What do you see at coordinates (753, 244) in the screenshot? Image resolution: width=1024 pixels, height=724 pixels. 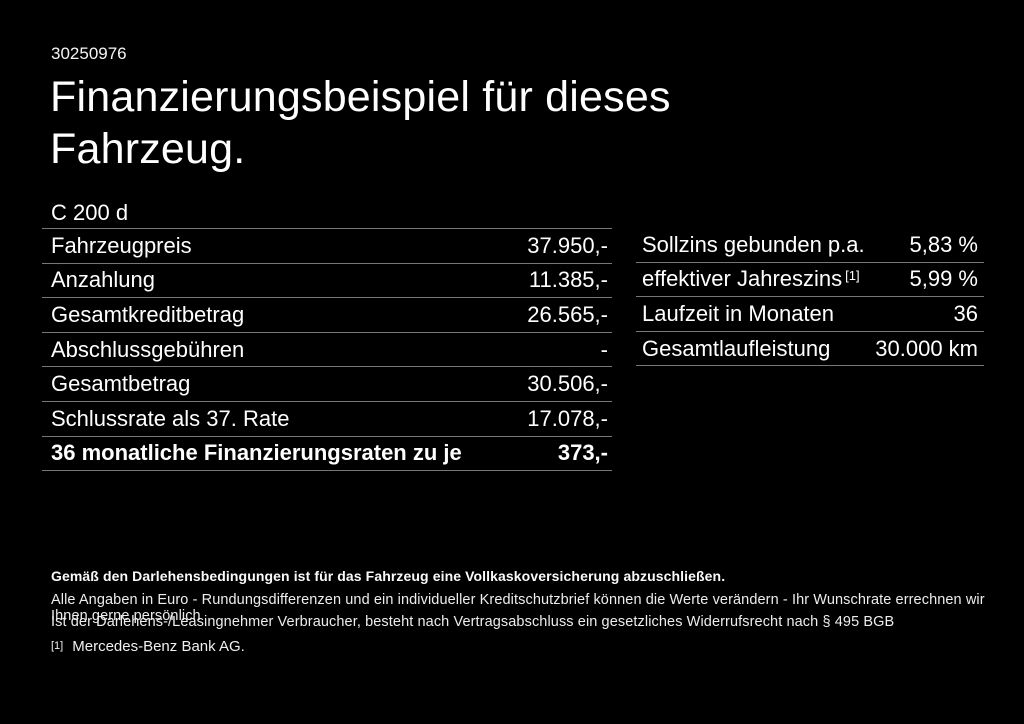 I see `row-label: Sollzins gebunden p.a.` at bounding box center [753, 244].